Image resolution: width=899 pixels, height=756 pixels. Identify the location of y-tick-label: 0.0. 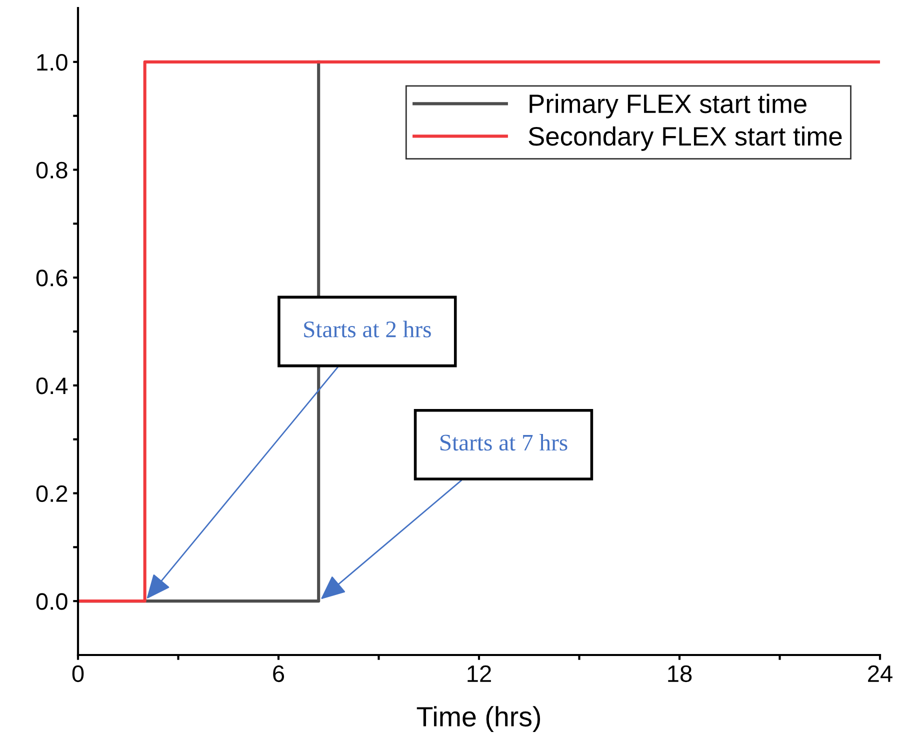
(52, 601).